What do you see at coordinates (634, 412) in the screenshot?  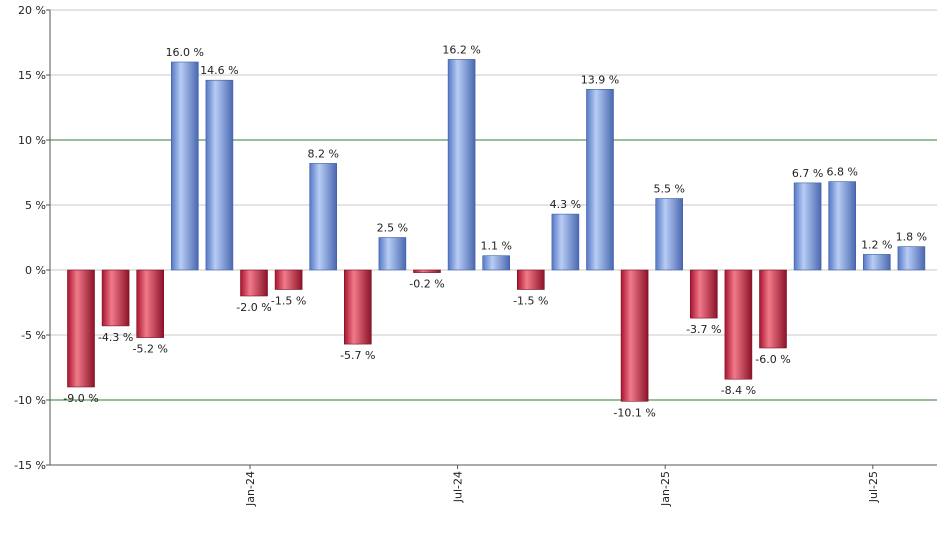 I see `data-label: -10.1 %` at bounding box center [634, 412].